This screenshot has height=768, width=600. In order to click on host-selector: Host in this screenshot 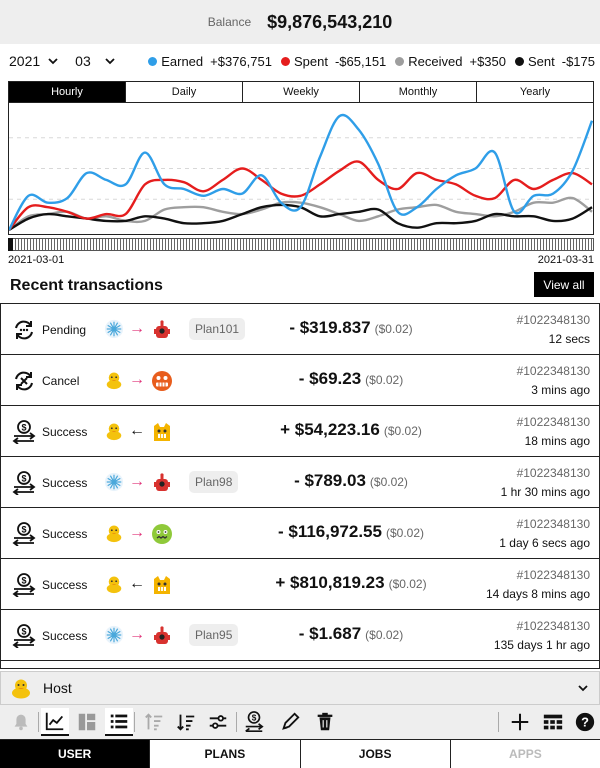, I will do `click(300, 688)`.